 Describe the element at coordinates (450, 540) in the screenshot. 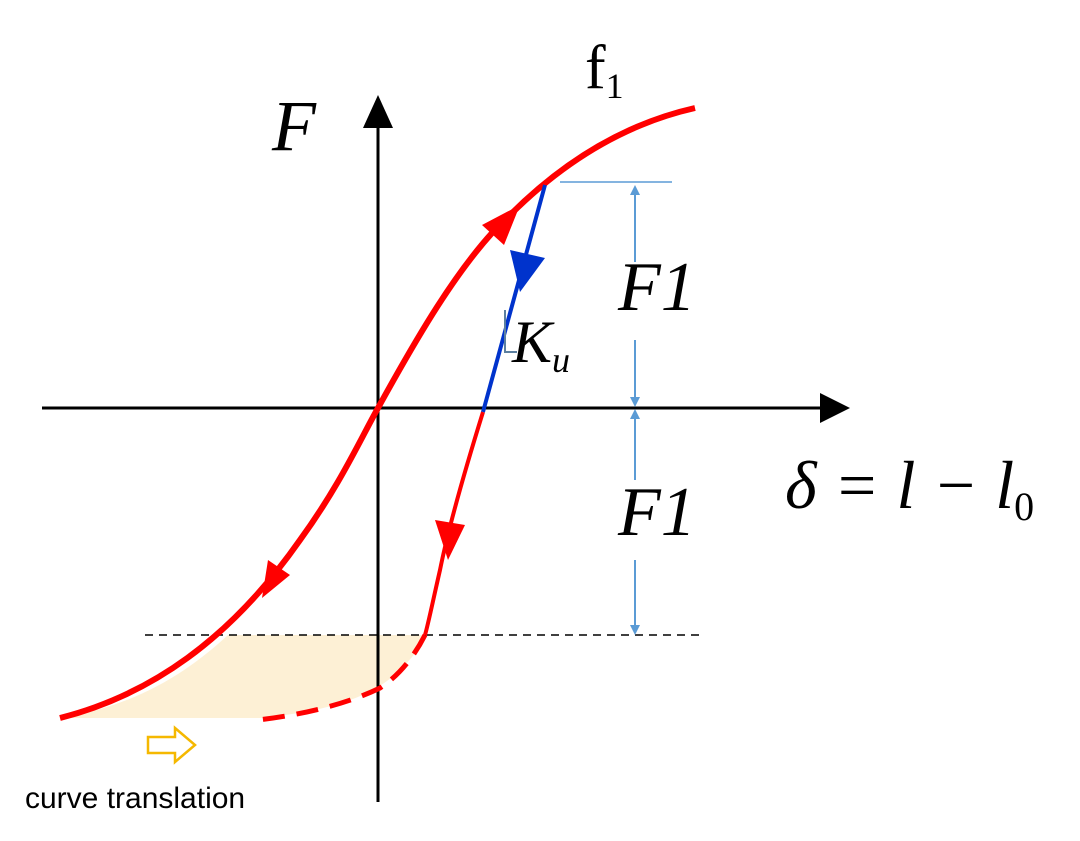

I see `unloading-arrow` at that location.